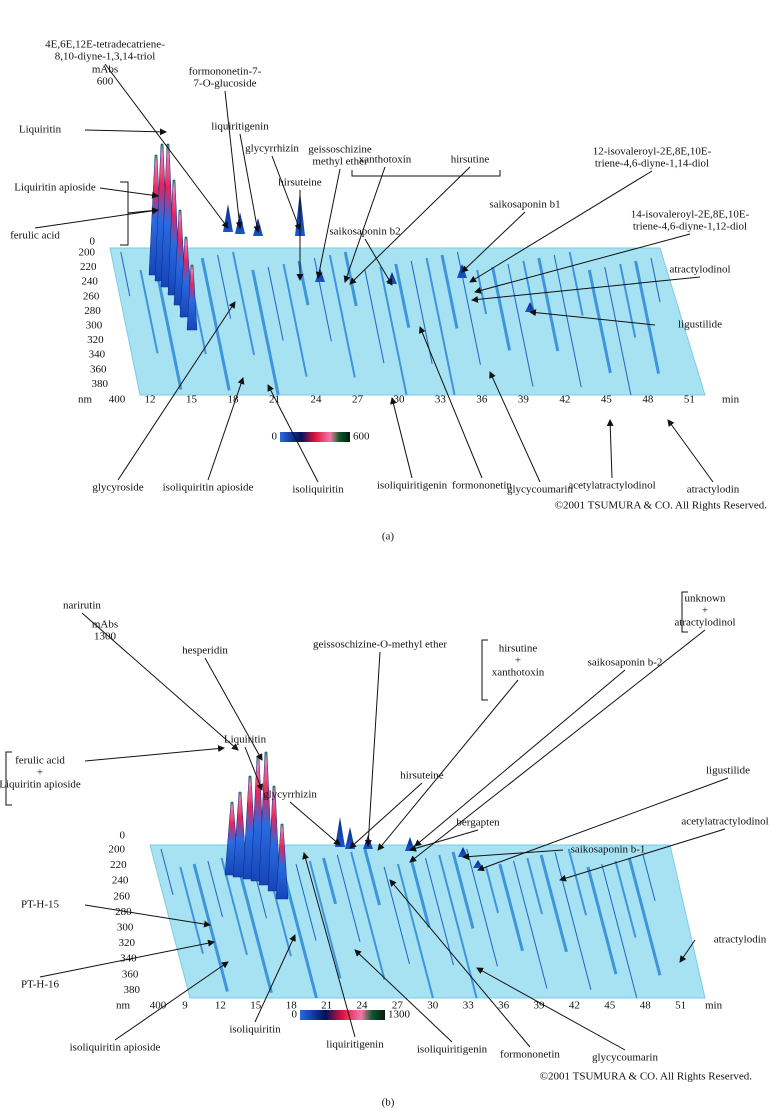 This screenshot has width=777, height=1112. Describe the element at coordinates (315, 437) in the screenshot. I see `colorbar` at that location.